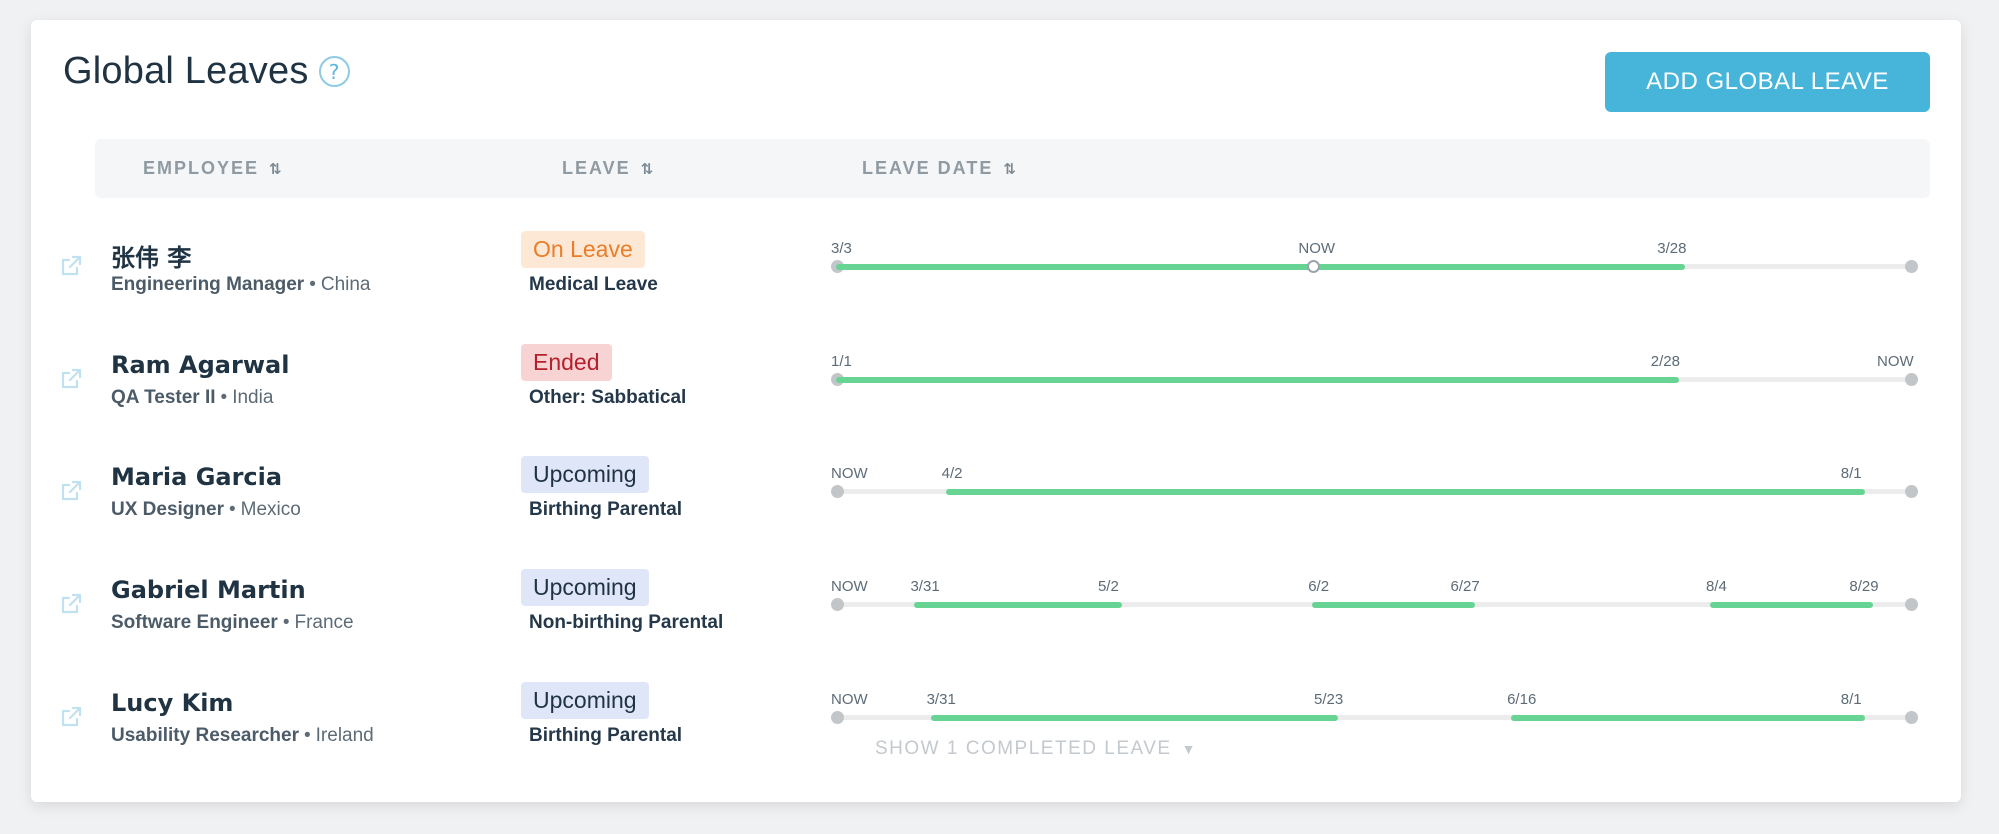 This screenshot has height=834, width=1999. What do you see at coordinates (1108, 586) in the screenshot?
I see `segment-end-label: 5/2` at bounding box center [1108, 586].